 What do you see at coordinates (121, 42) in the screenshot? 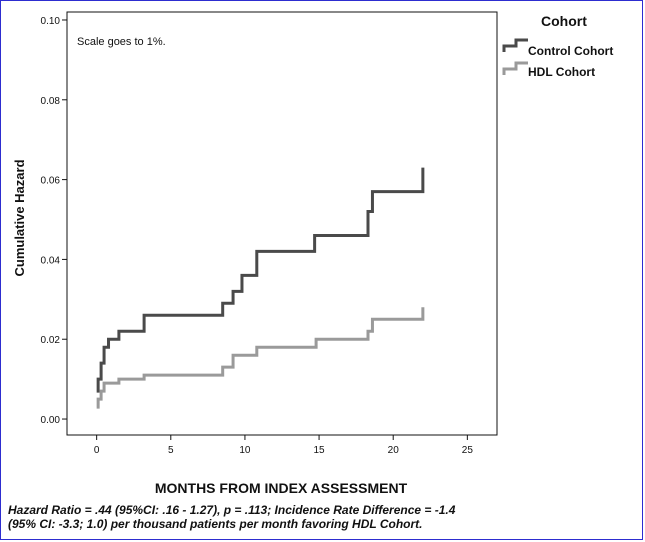
I see `chart-annotation: Scale goes to 1%.` at bounding box center [121, 42].